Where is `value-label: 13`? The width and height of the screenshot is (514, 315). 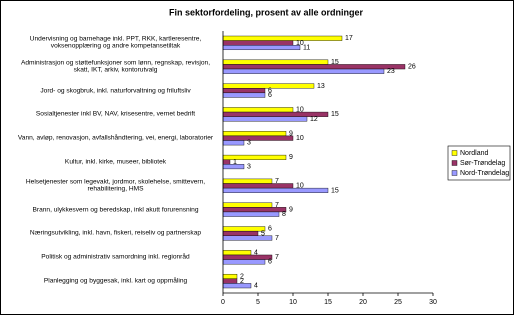
value-label: 13 is located at coordinates (321, 86).